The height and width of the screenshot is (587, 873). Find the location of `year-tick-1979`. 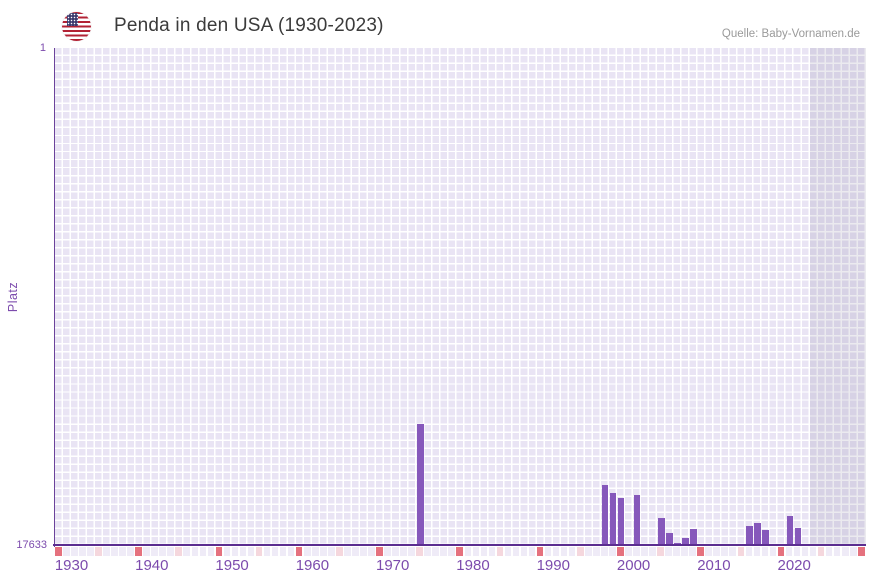

year-tick-1979 is located at coordinates (452, 551).